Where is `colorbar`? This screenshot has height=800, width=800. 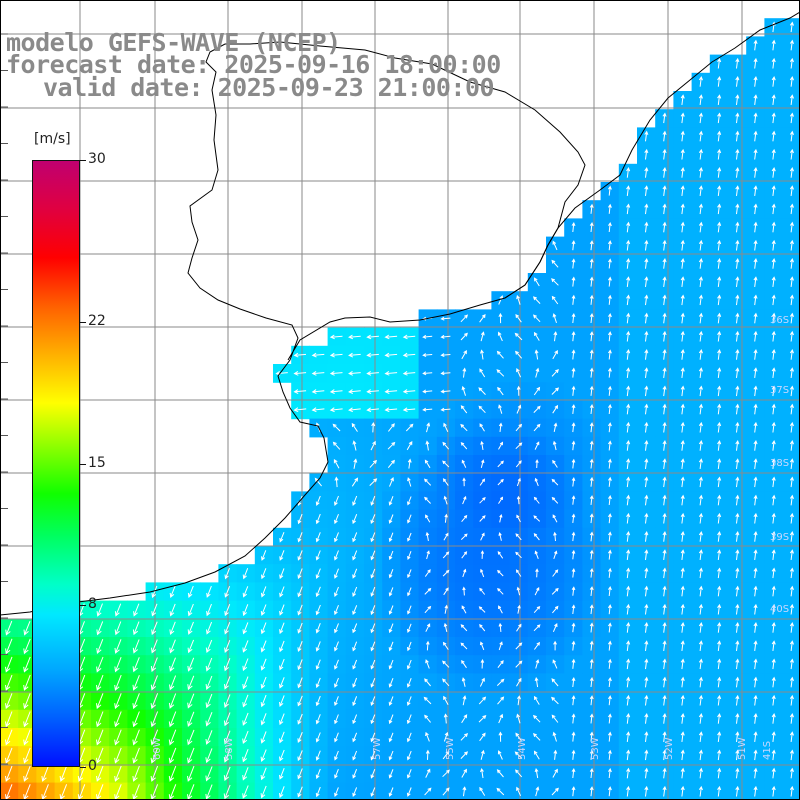
colorbar is located at coordinates (56, 463).